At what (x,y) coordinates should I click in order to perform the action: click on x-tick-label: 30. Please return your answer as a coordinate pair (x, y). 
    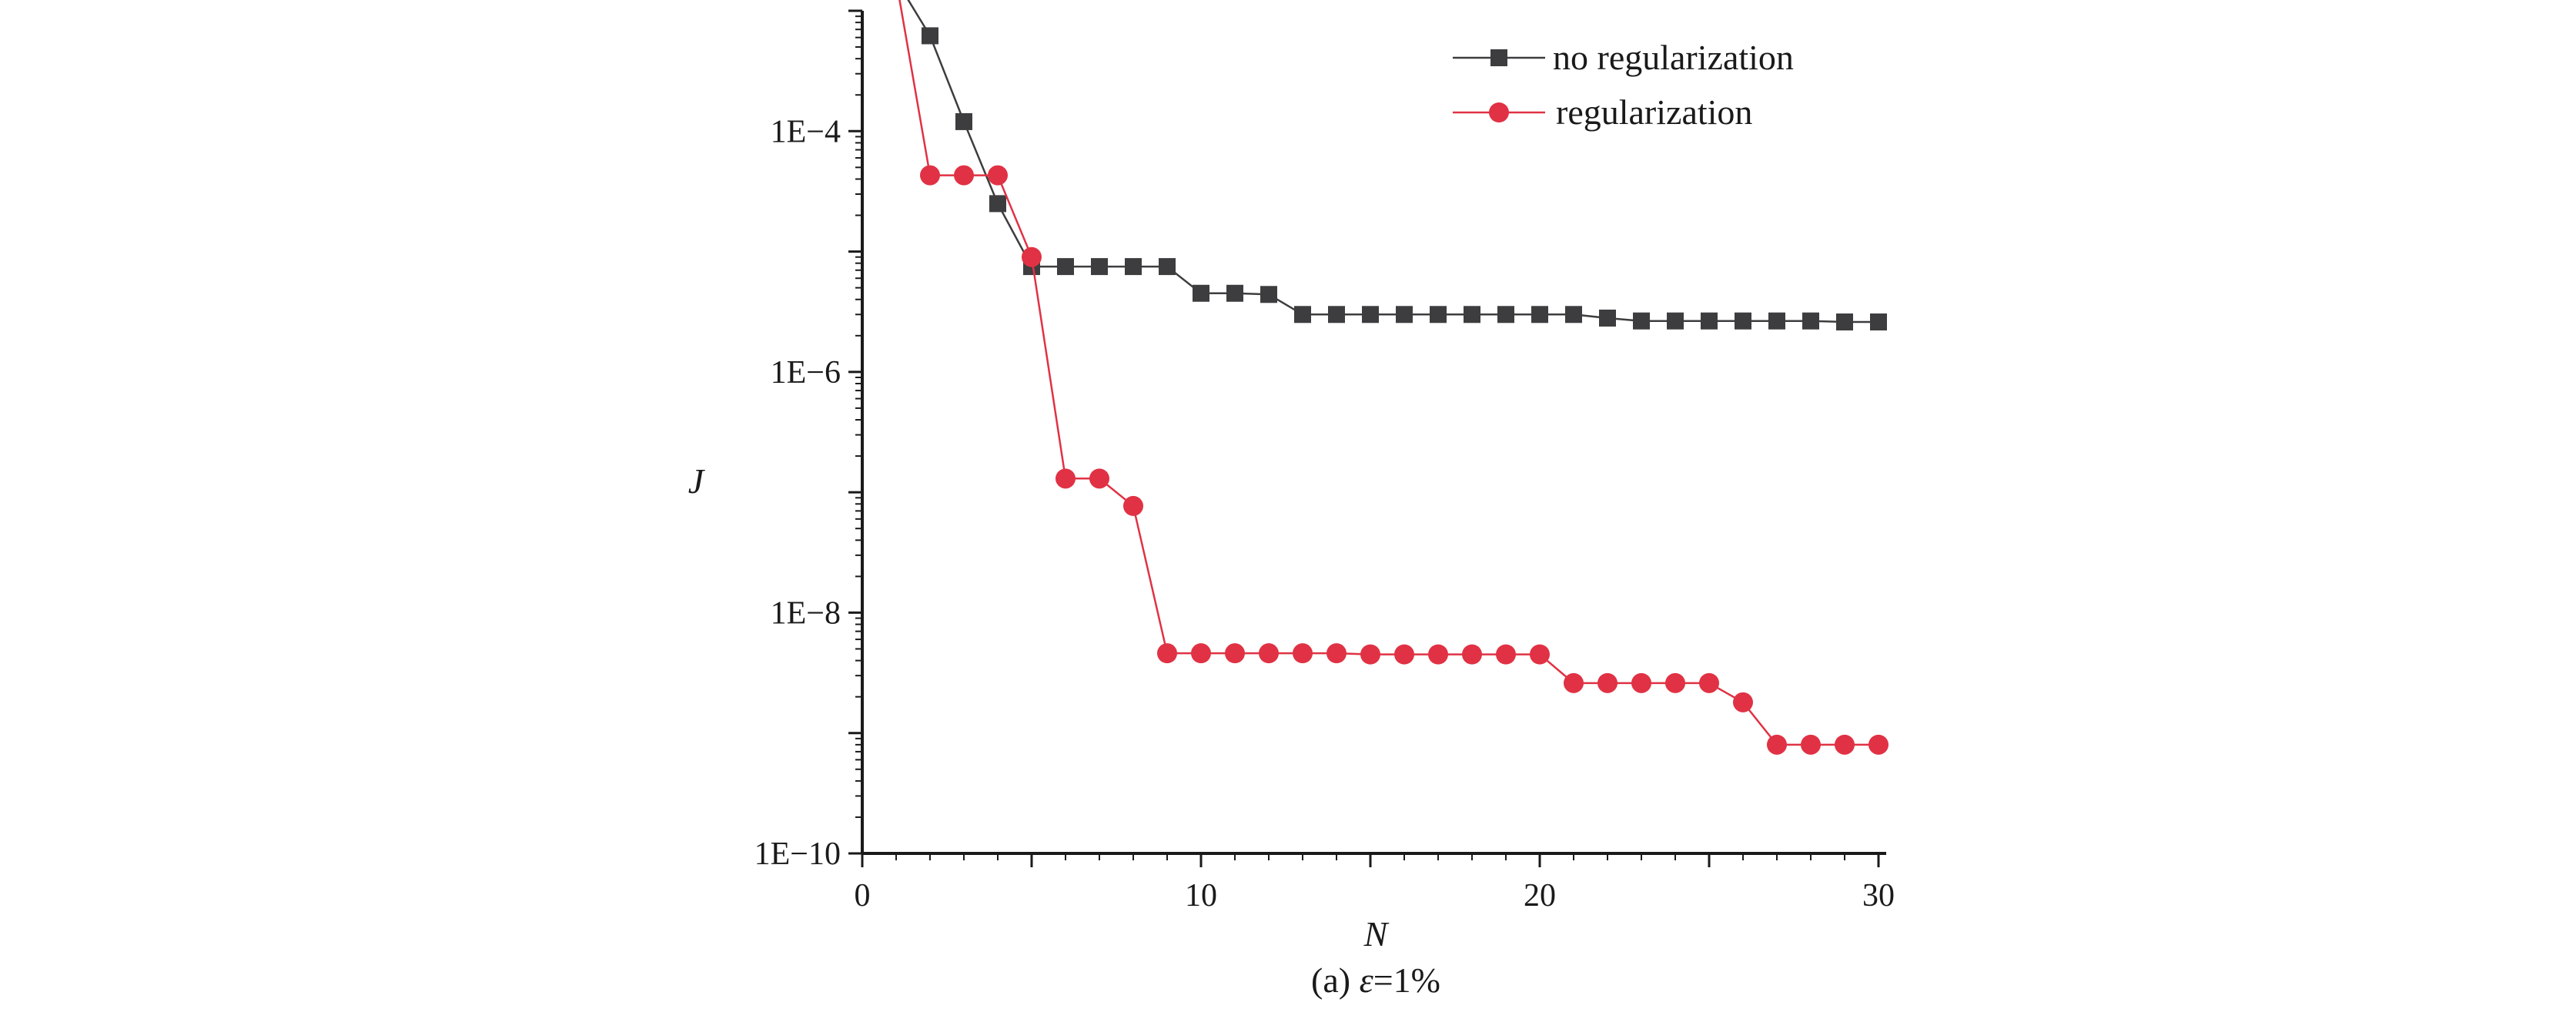
    Looking at the image, I should click on (1879, 896).